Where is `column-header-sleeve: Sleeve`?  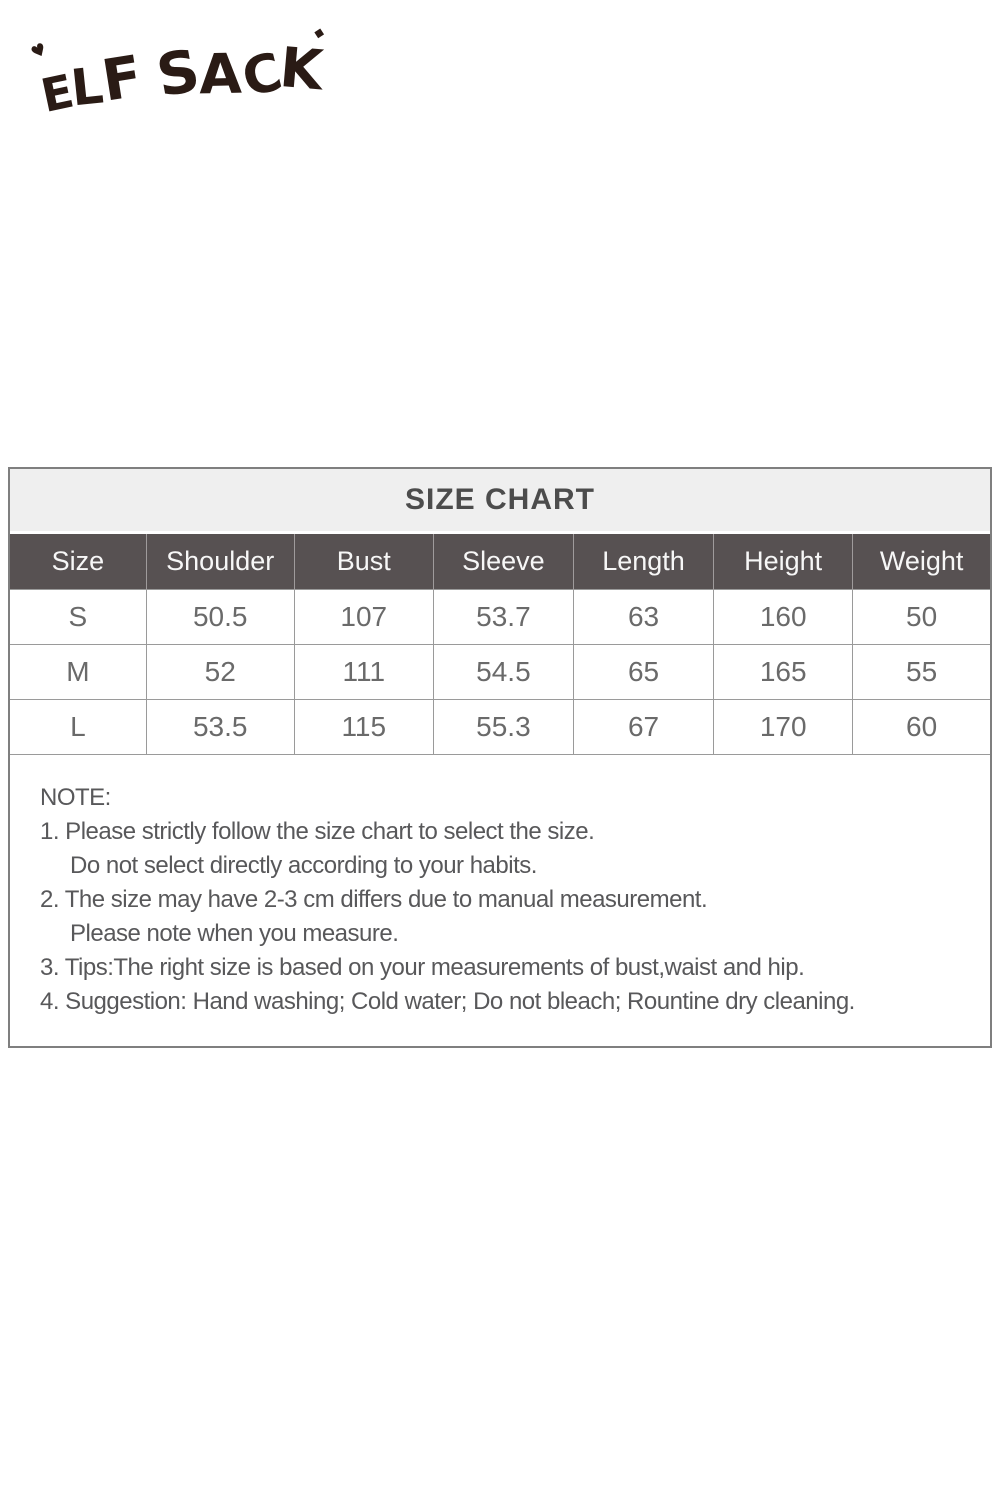
column-header-sleeve: Sleeve is located at coordinates (503, 561).